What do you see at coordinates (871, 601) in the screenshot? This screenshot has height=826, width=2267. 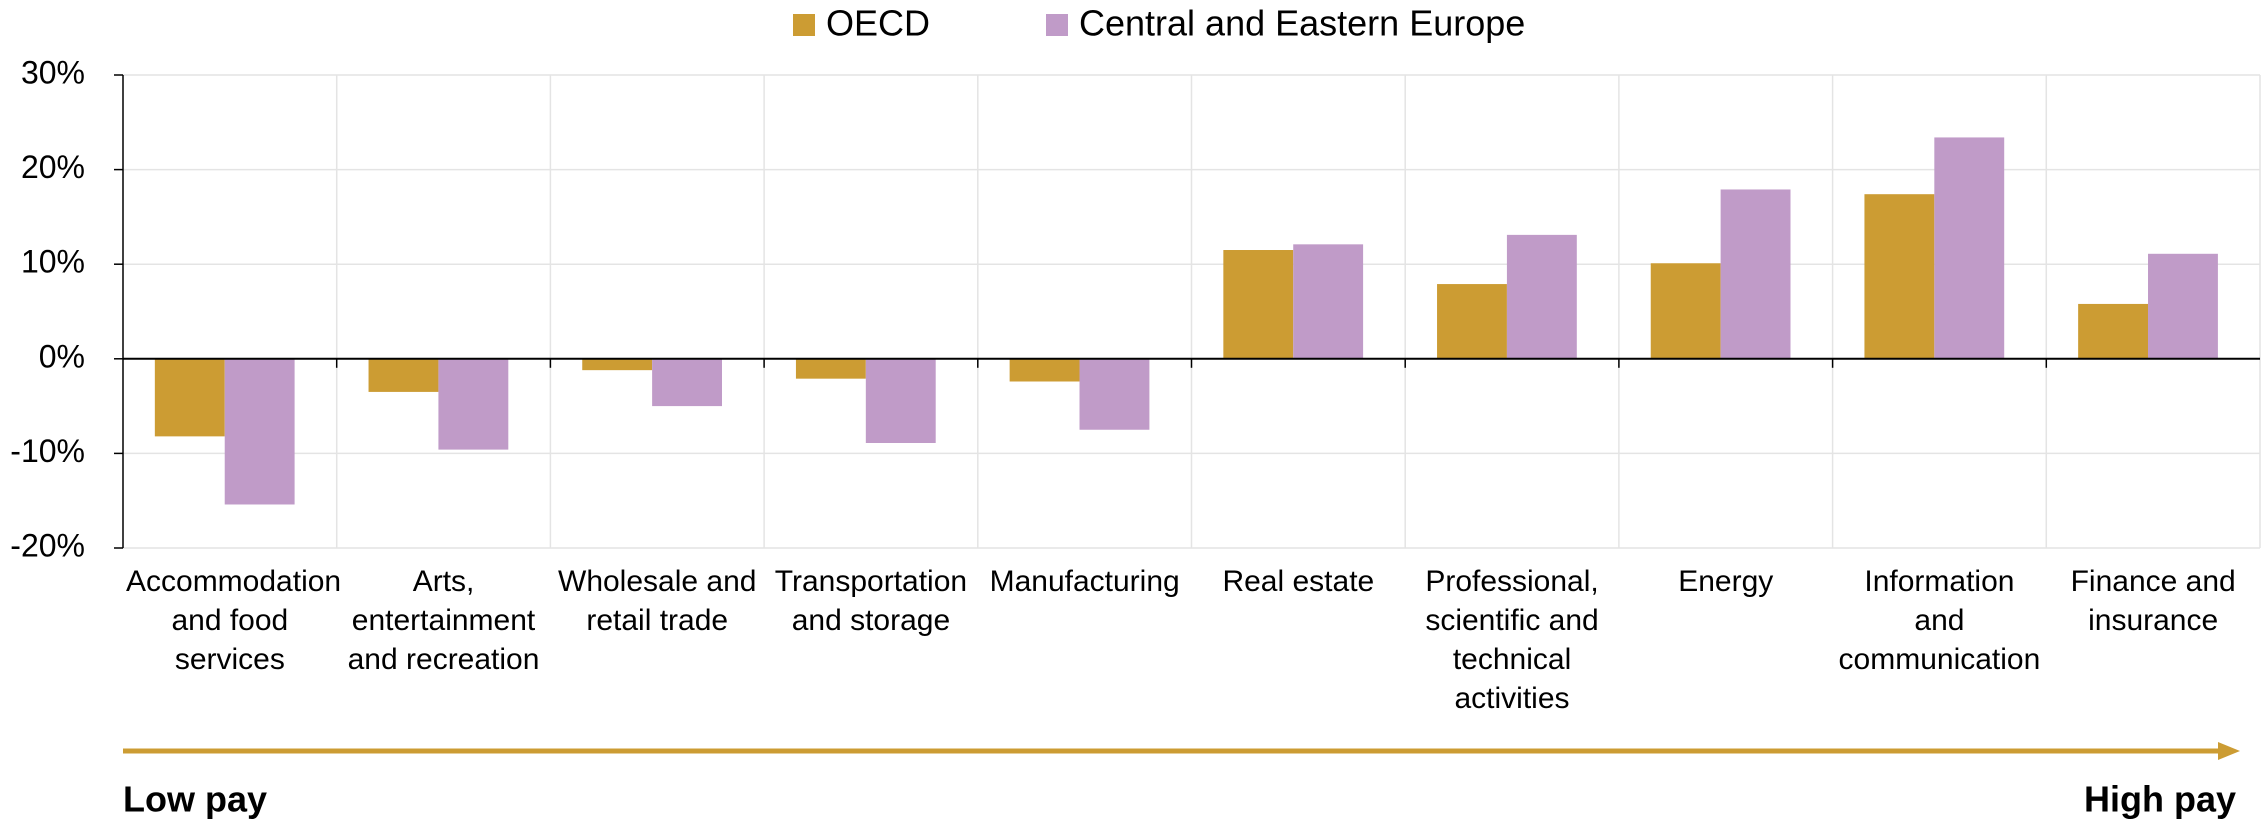 I see `x-tick-label: Transportation and storage` at bounding box center [871, 601].